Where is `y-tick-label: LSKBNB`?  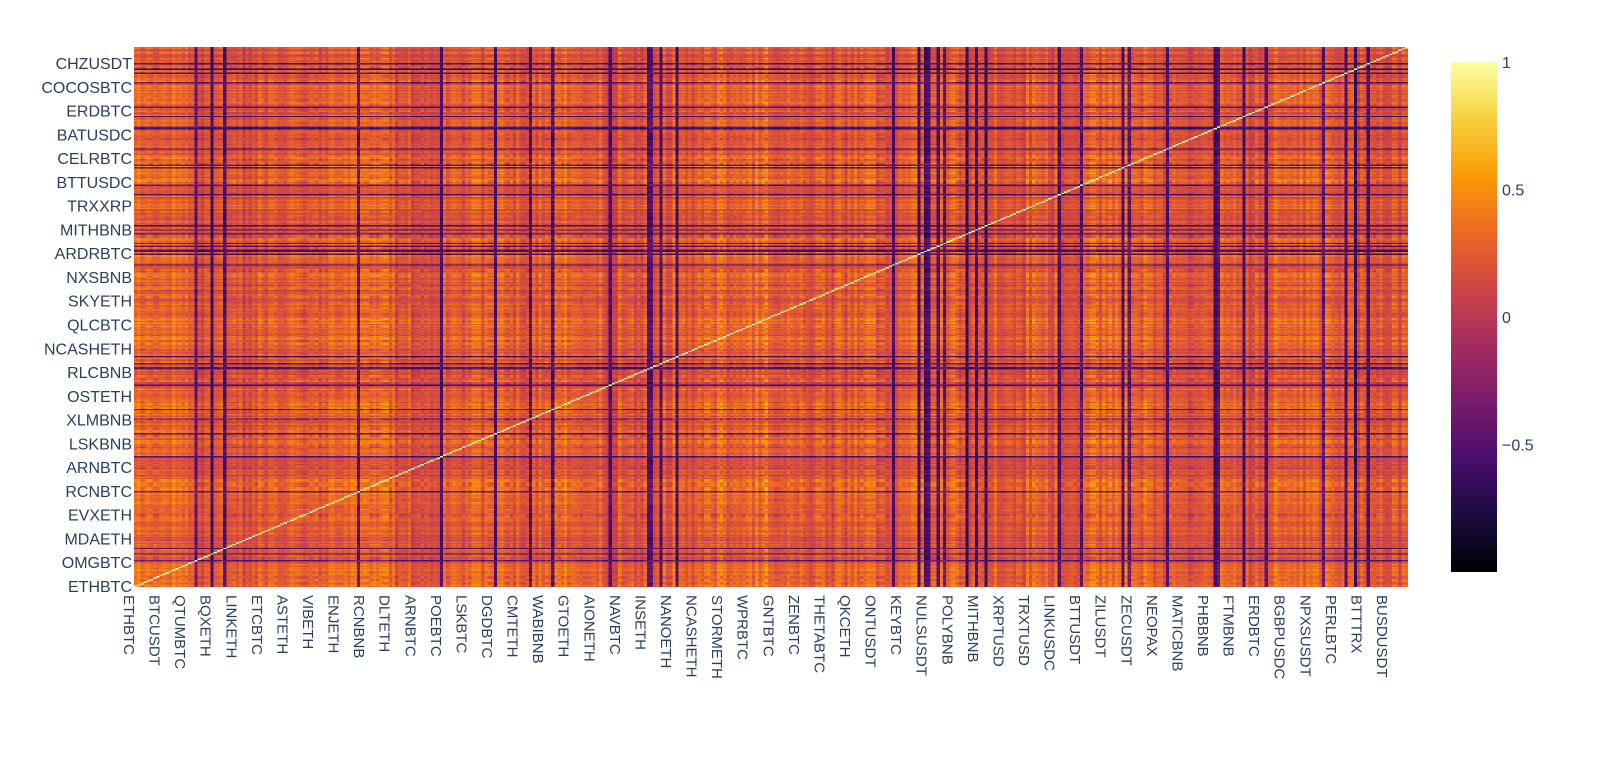 y-tick-label: LSKBNB is located at coordinates (100, 444).